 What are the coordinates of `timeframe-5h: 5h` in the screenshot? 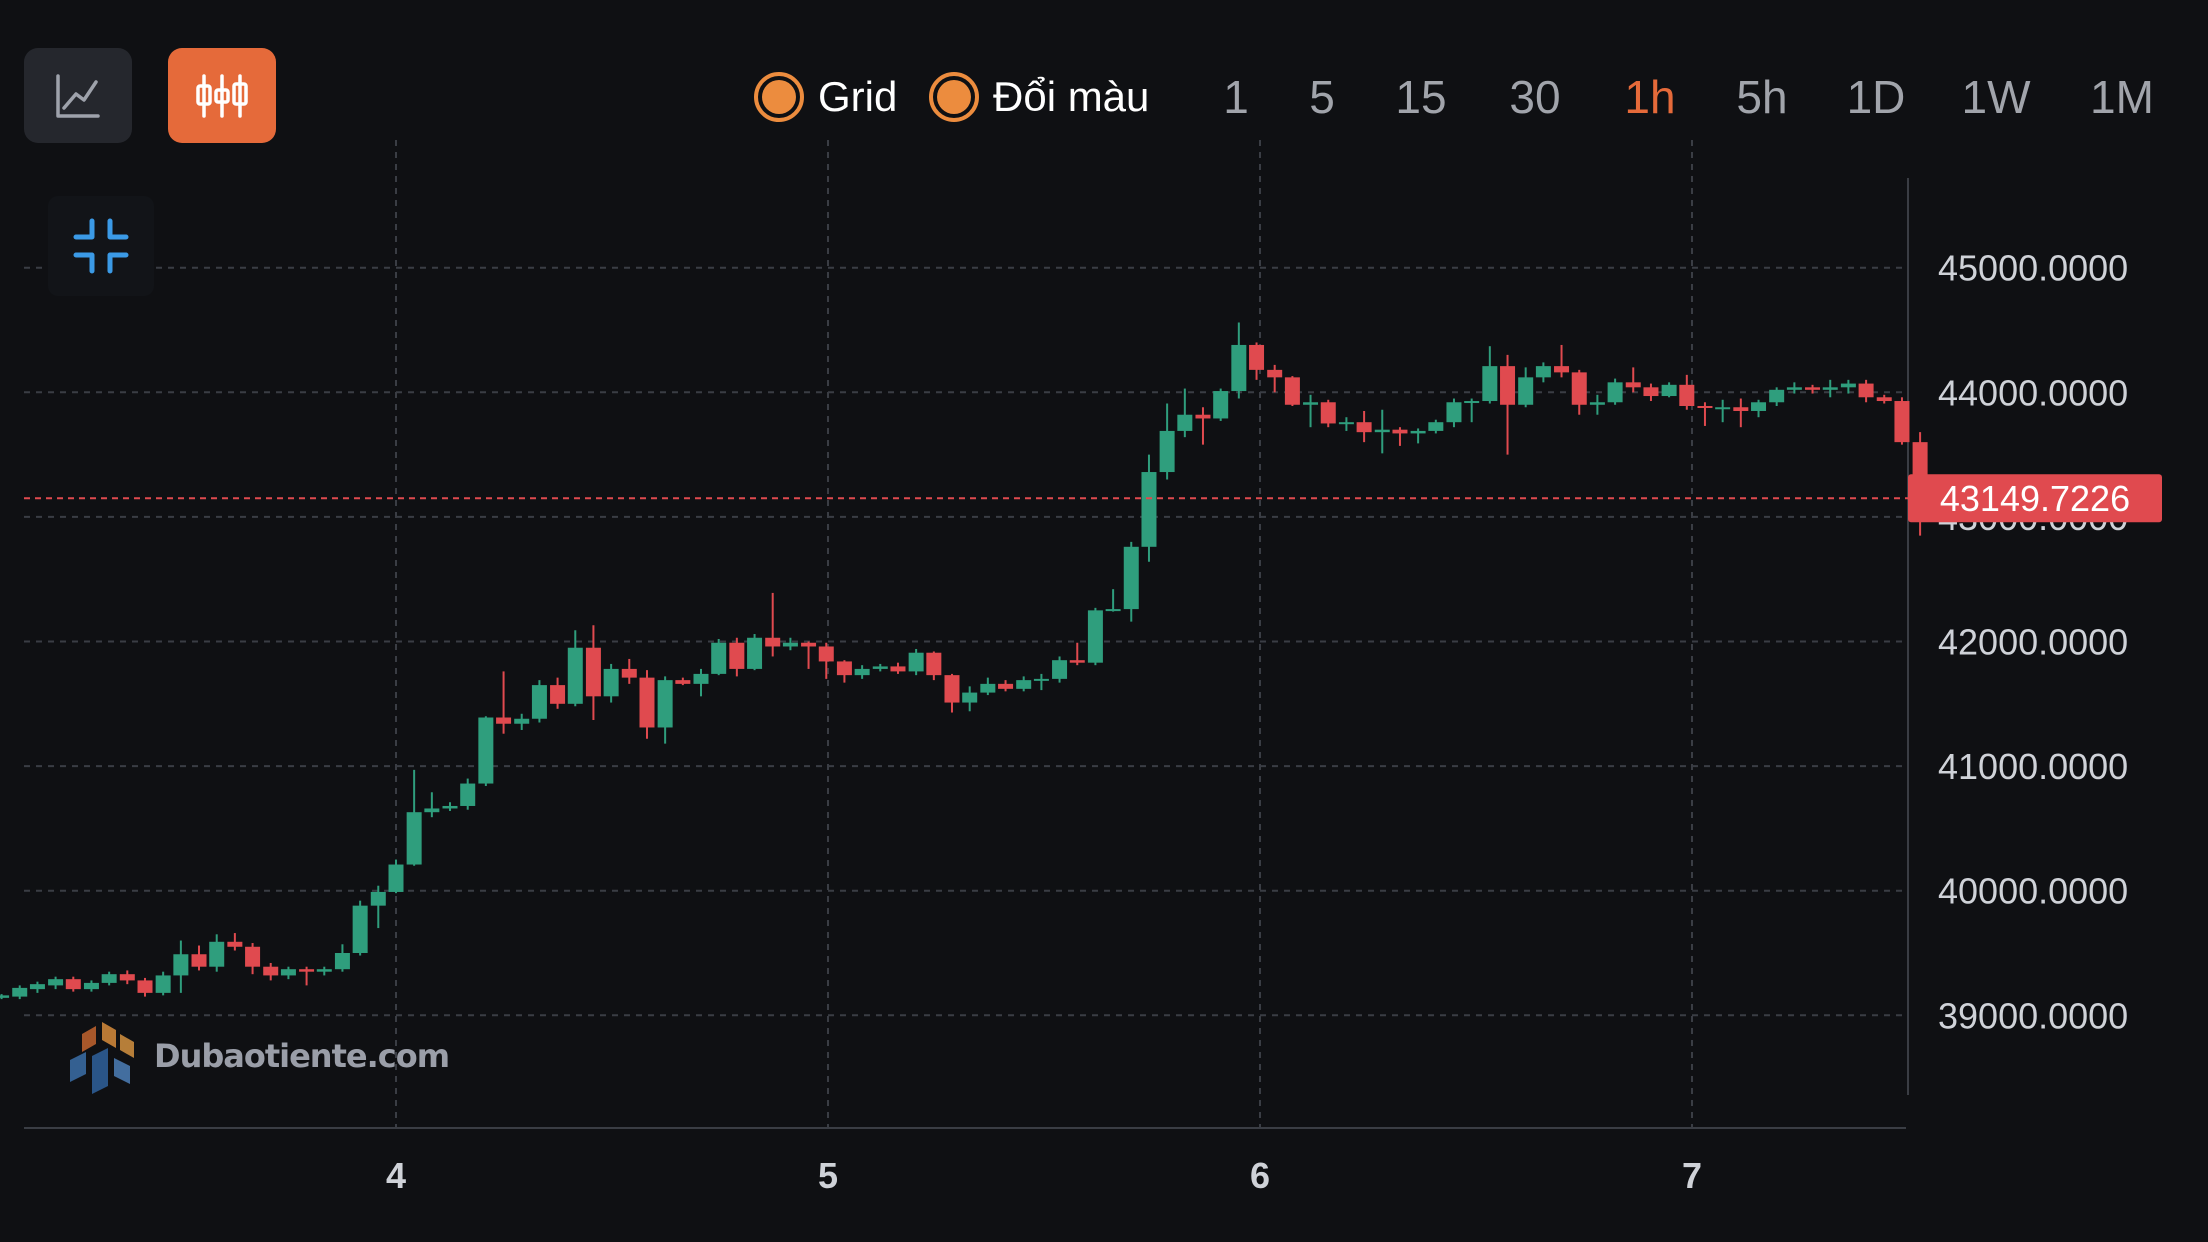 It's located at (1762, 97).